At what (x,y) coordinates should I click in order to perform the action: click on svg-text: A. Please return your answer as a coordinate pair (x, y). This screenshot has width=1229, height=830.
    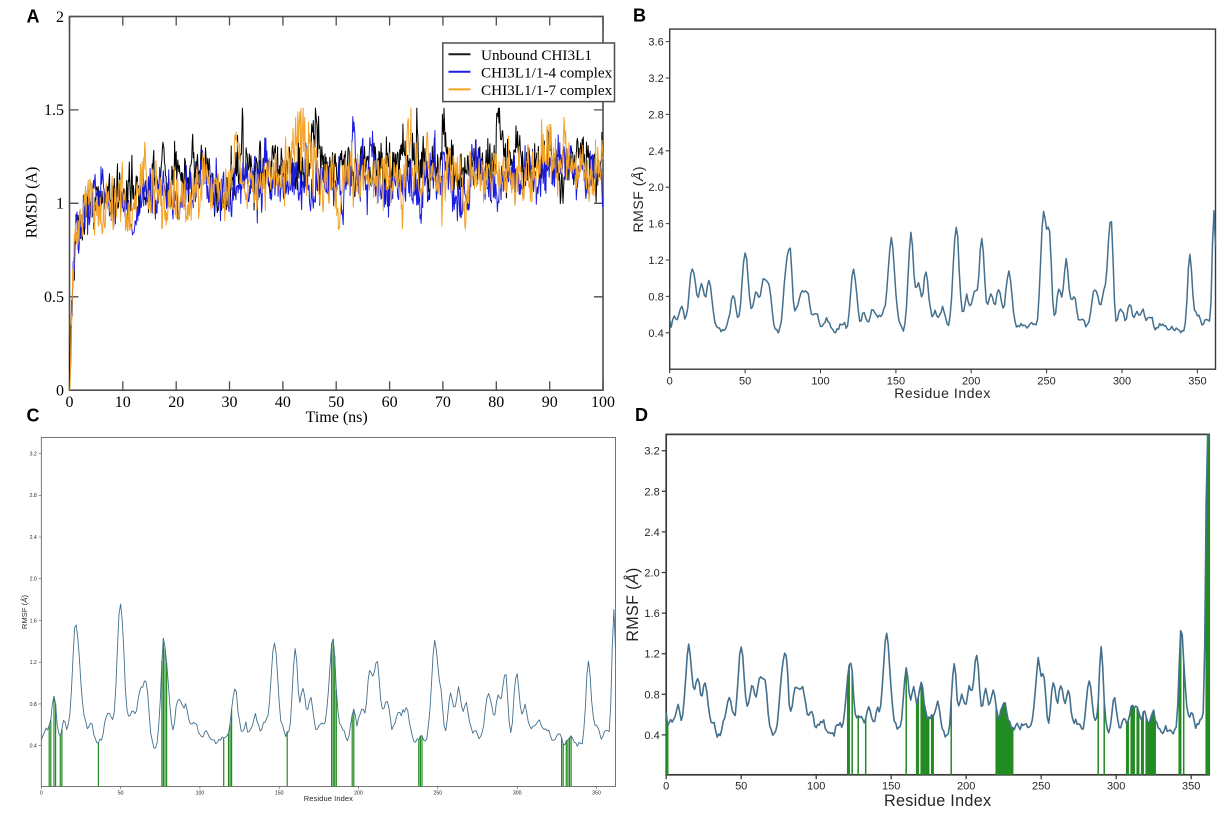
    Looking at the image, I should click on (33, 17).